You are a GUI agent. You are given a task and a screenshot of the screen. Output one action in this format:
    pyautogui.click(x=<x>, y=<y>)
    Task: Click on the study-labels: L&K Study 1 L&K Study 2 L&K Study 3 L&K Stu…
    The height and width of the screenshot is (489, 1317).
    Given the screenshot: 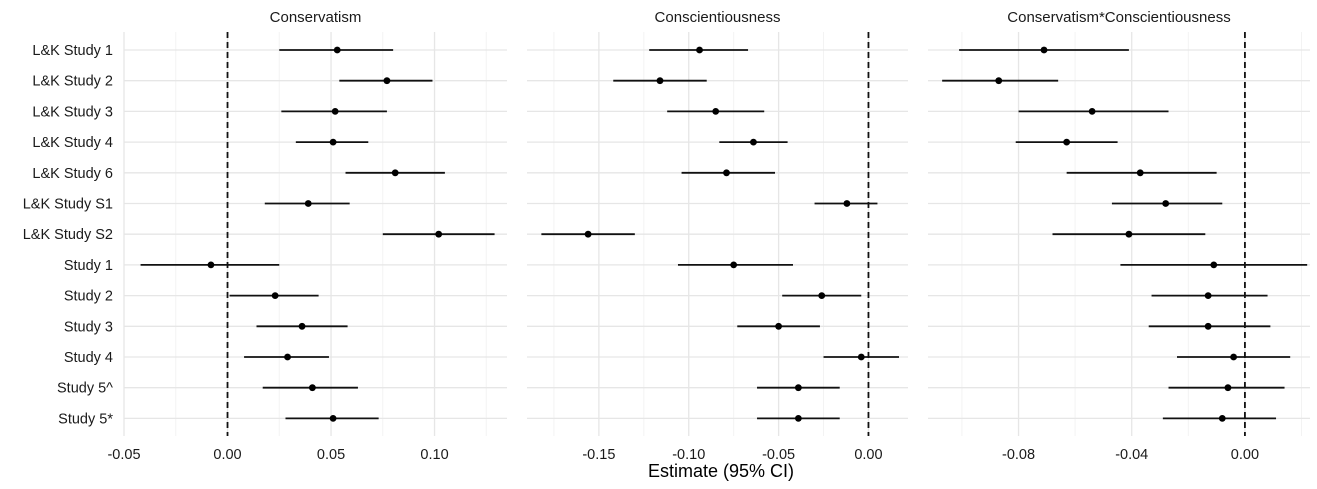 What is the action you would take?
    pyautogui.click(x=68, y=235)
    